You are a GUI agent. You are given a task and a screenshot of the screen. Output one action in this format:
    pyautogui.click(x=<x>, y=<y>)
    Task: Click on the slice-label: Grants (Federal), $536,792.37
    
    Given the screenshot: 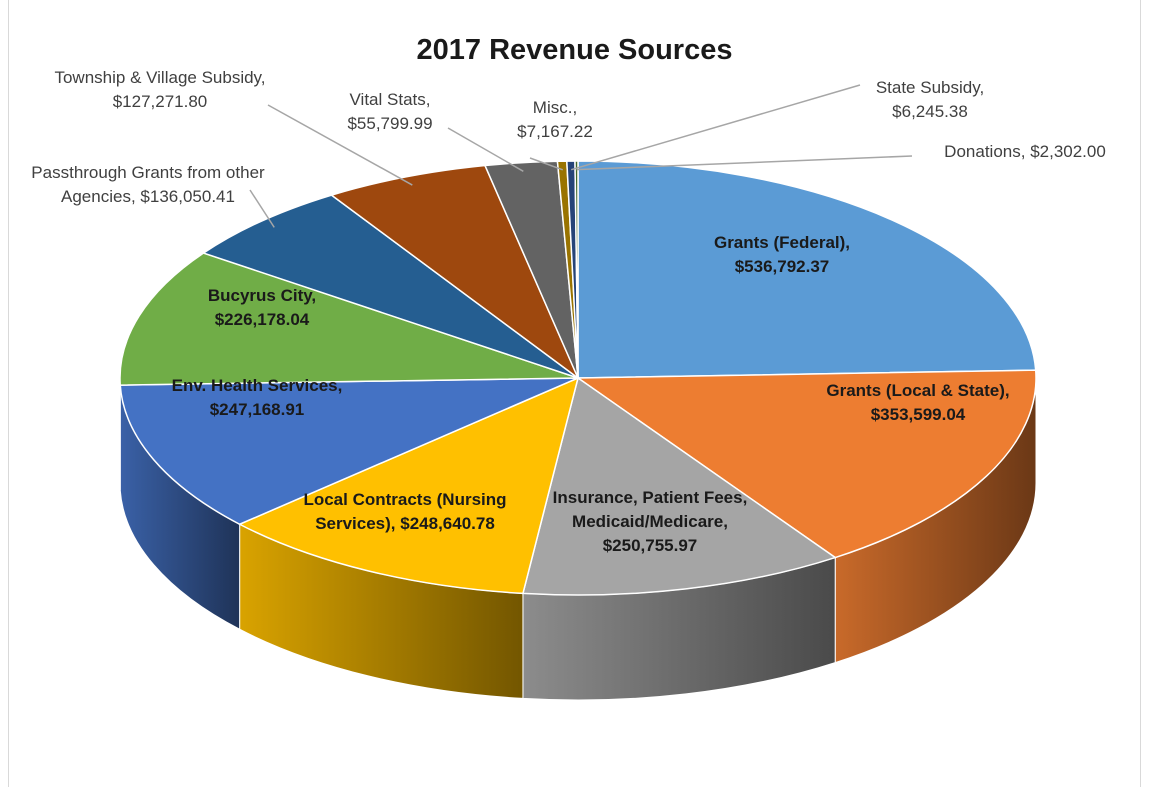 What is the action you would take?
    pyautogui.click(x=782, y=255)
    